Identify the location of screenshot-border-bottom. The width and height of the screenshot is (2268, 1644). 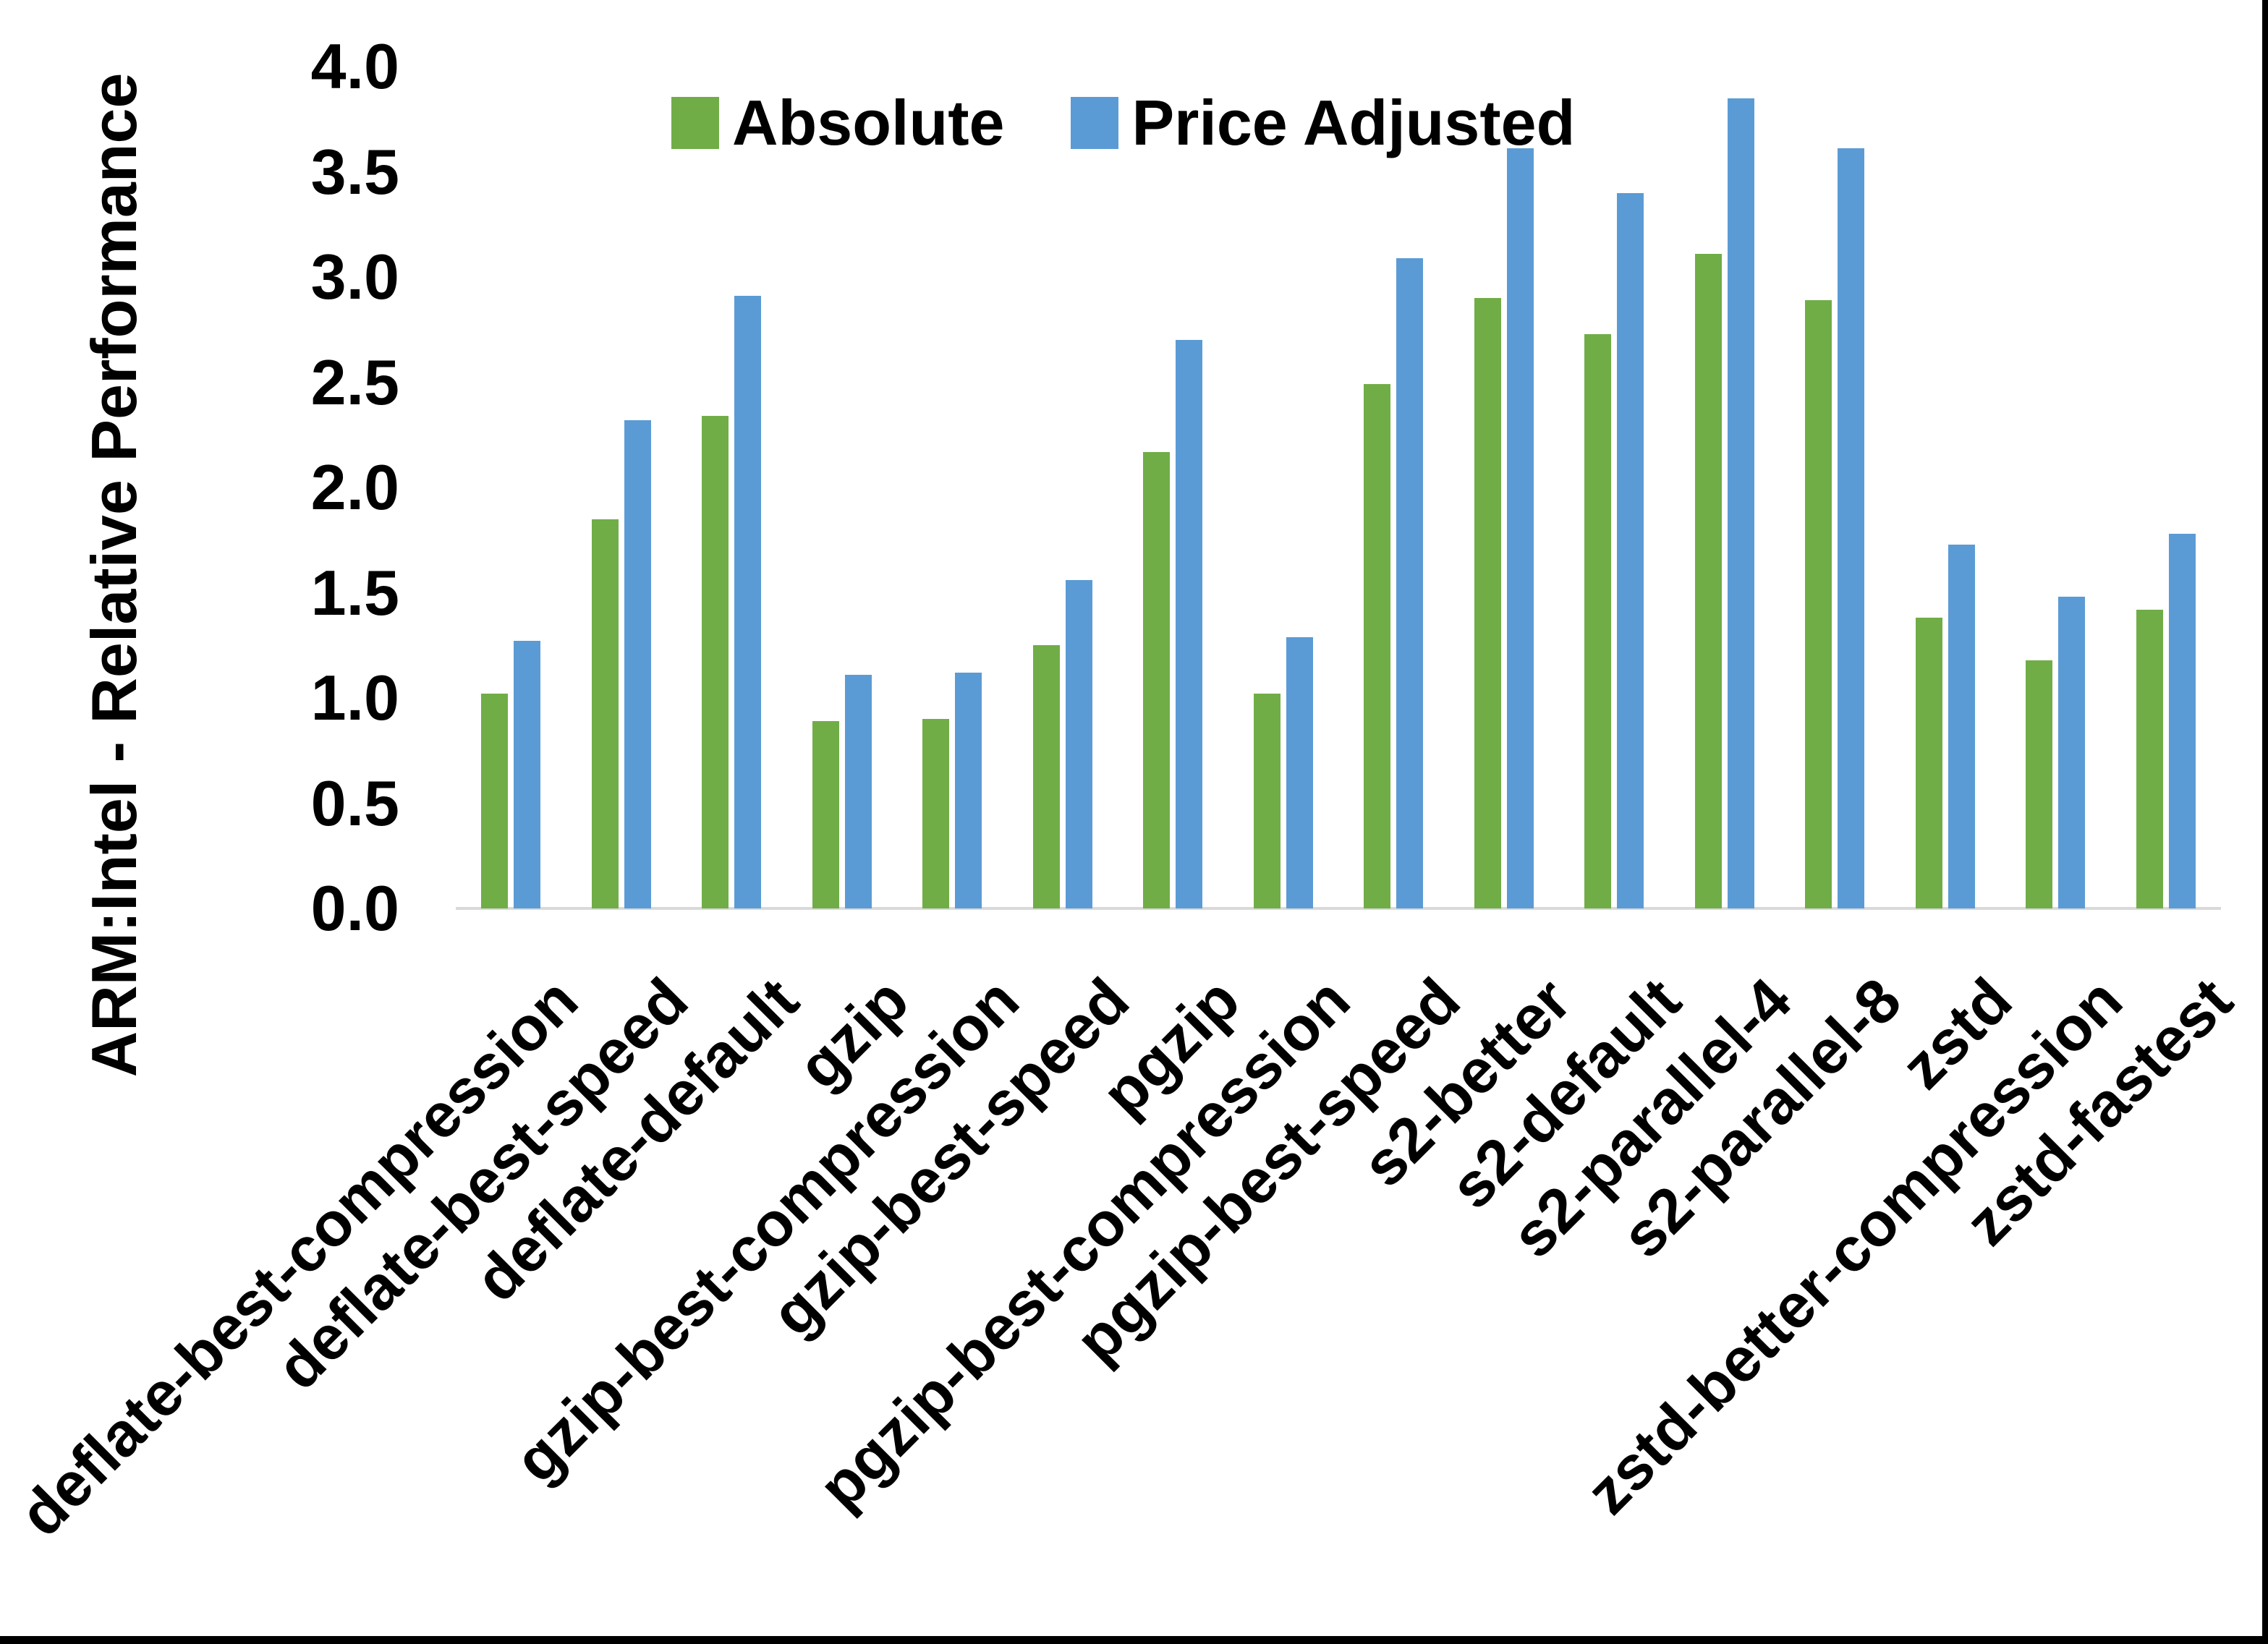
(1134, 1640).